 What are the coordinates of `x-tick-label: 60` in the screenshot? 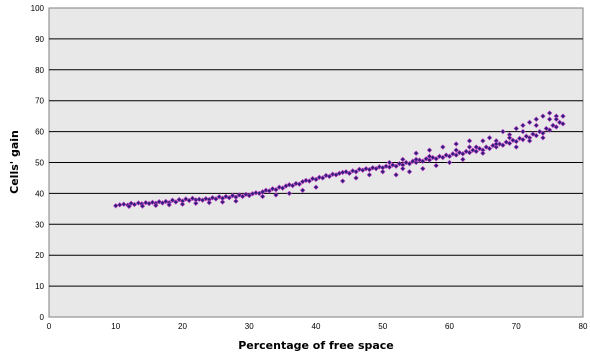 It's located at (449, 326).